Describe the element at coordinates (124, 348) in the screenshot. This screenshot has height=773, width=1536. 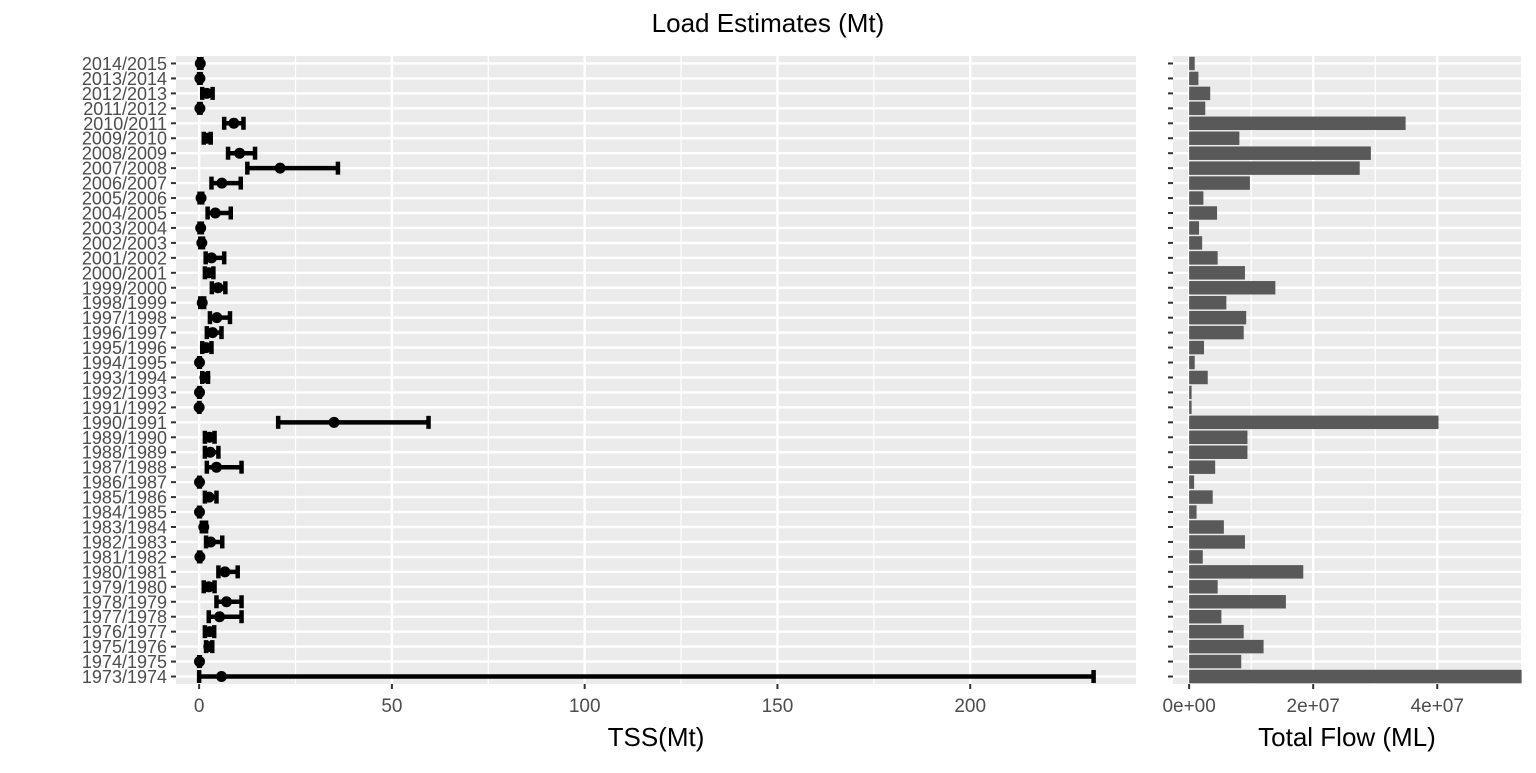
I see `year-label: 1995/1996` at that location.